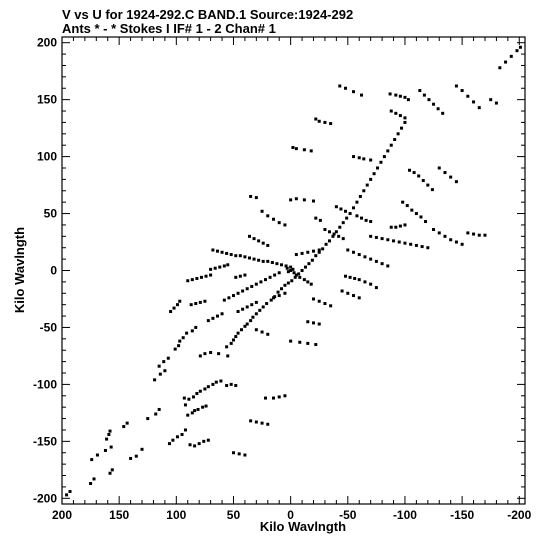 This screenshot has width=540, height=541. I want to click on y-tick-label: 0, so click(53, 271).